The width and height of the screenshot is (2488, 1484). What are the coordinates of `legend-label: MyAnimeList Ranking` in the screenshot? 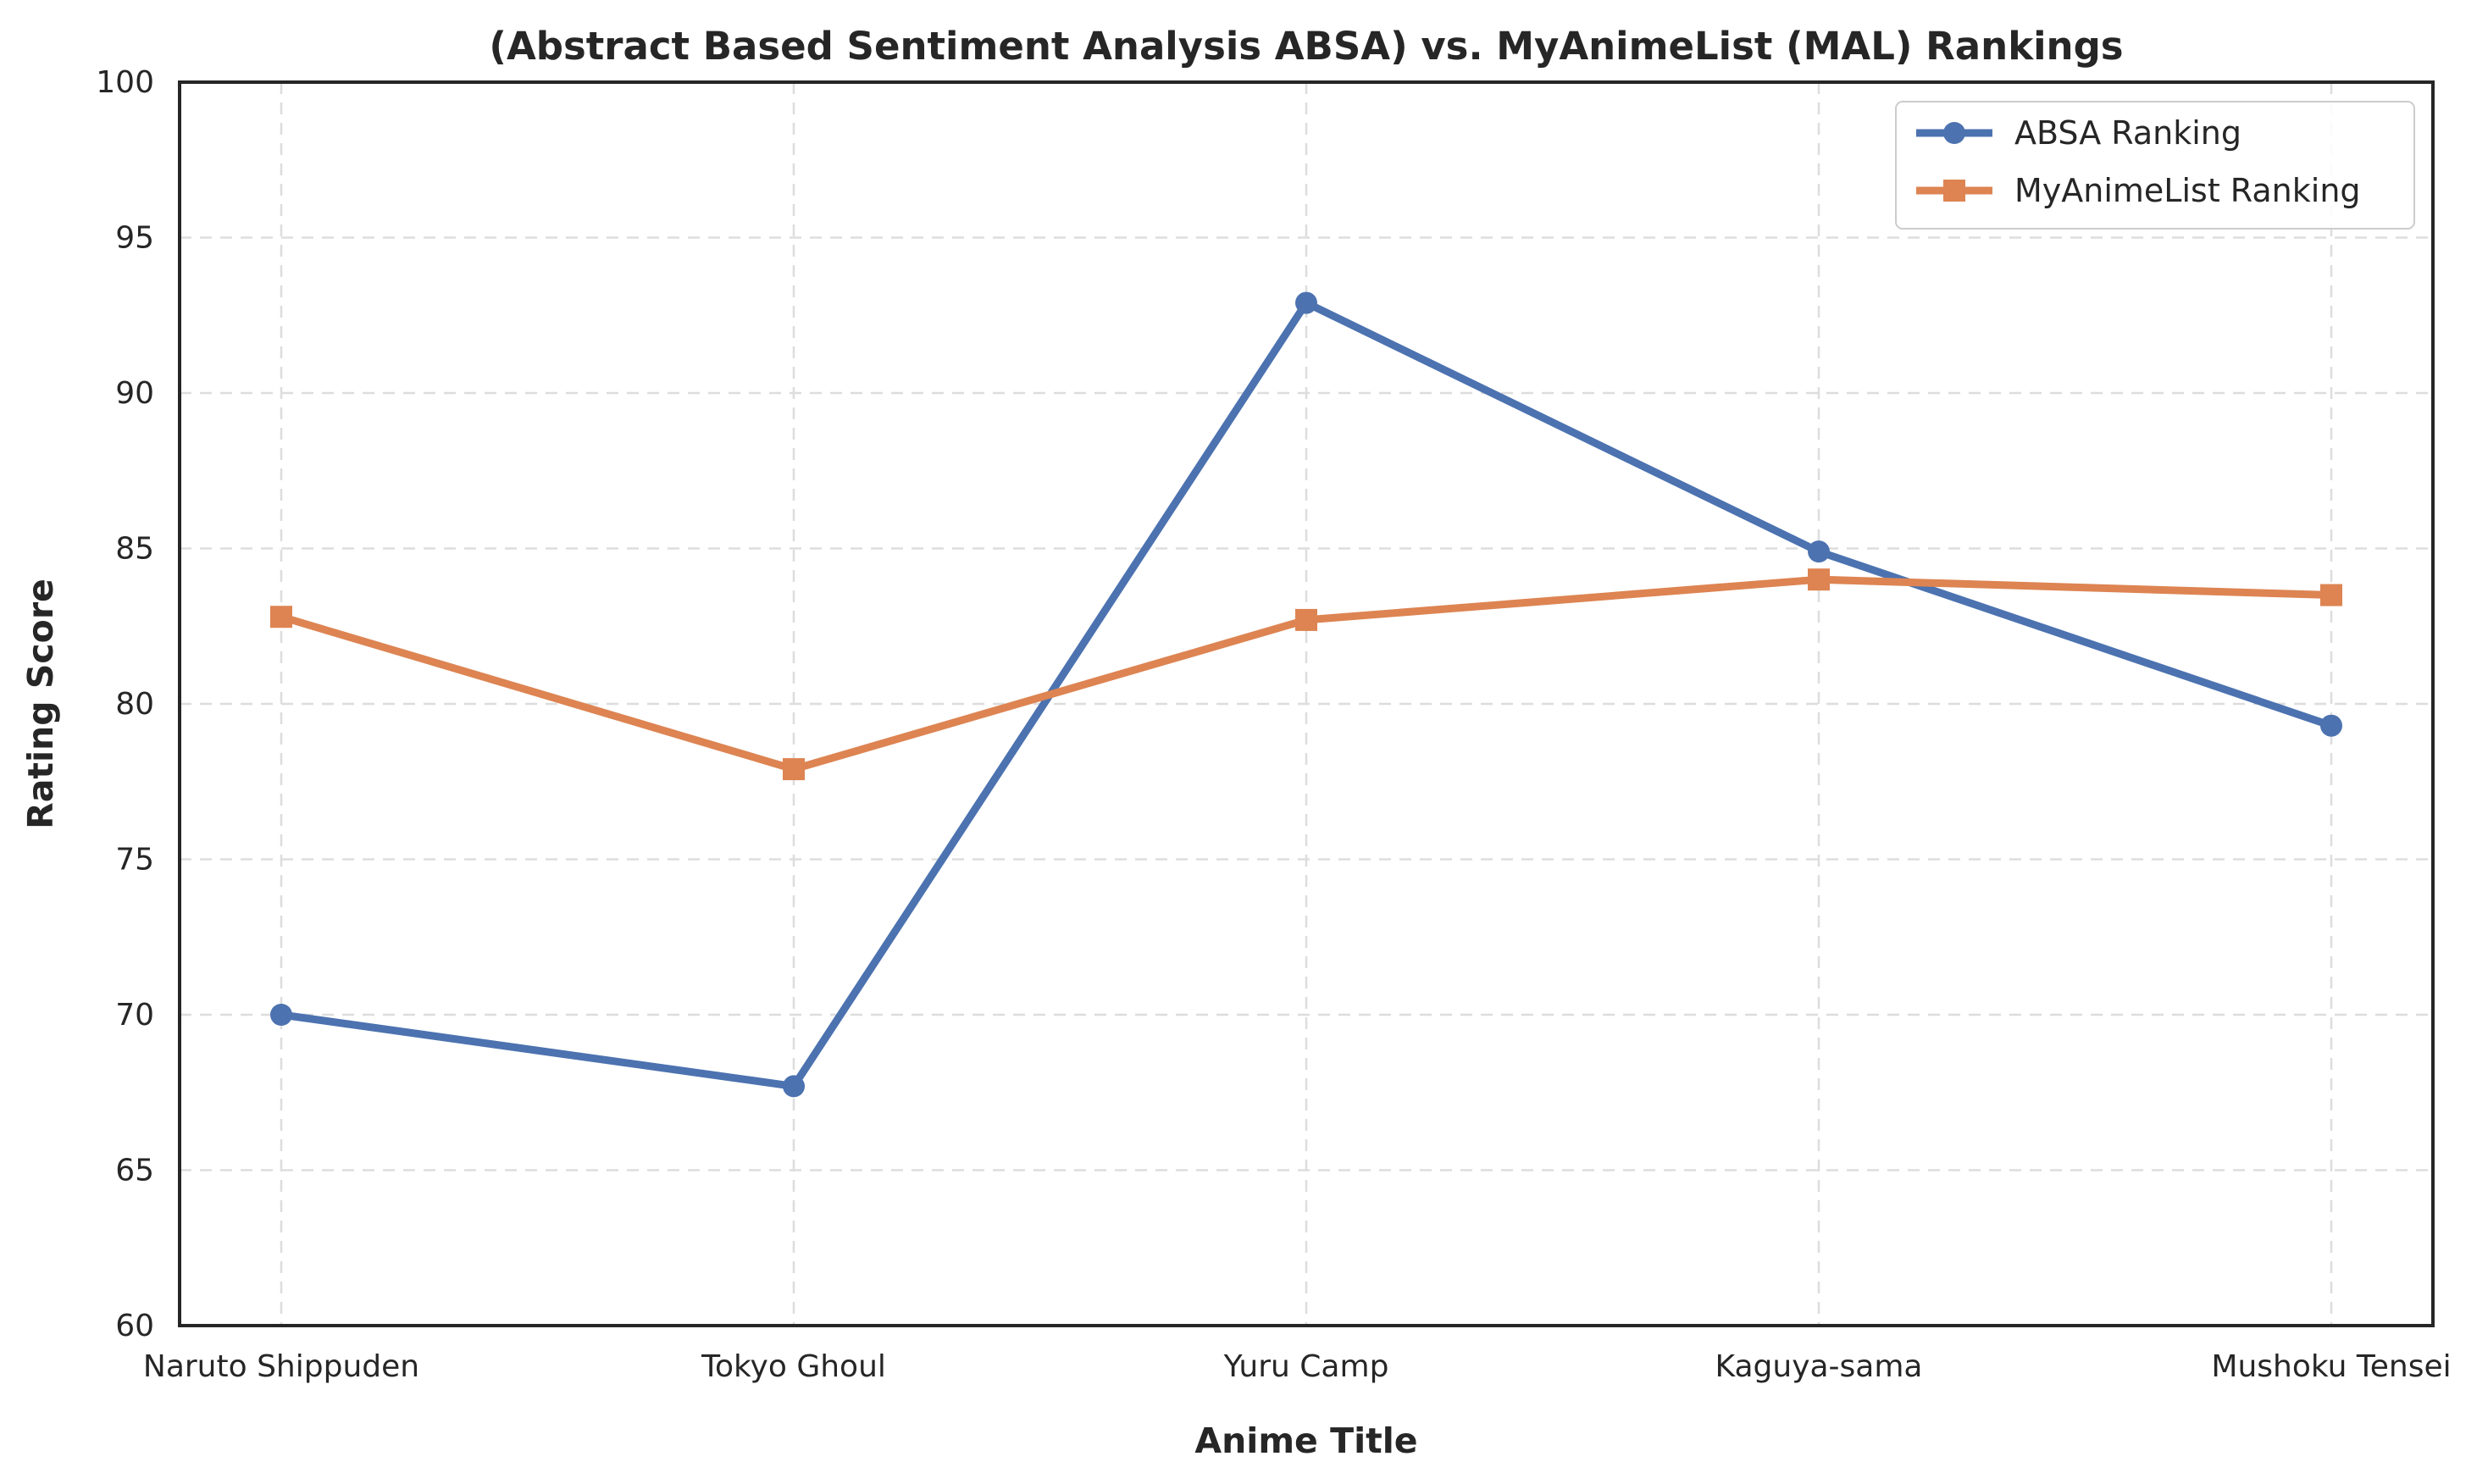 It's located at (2187, 190).